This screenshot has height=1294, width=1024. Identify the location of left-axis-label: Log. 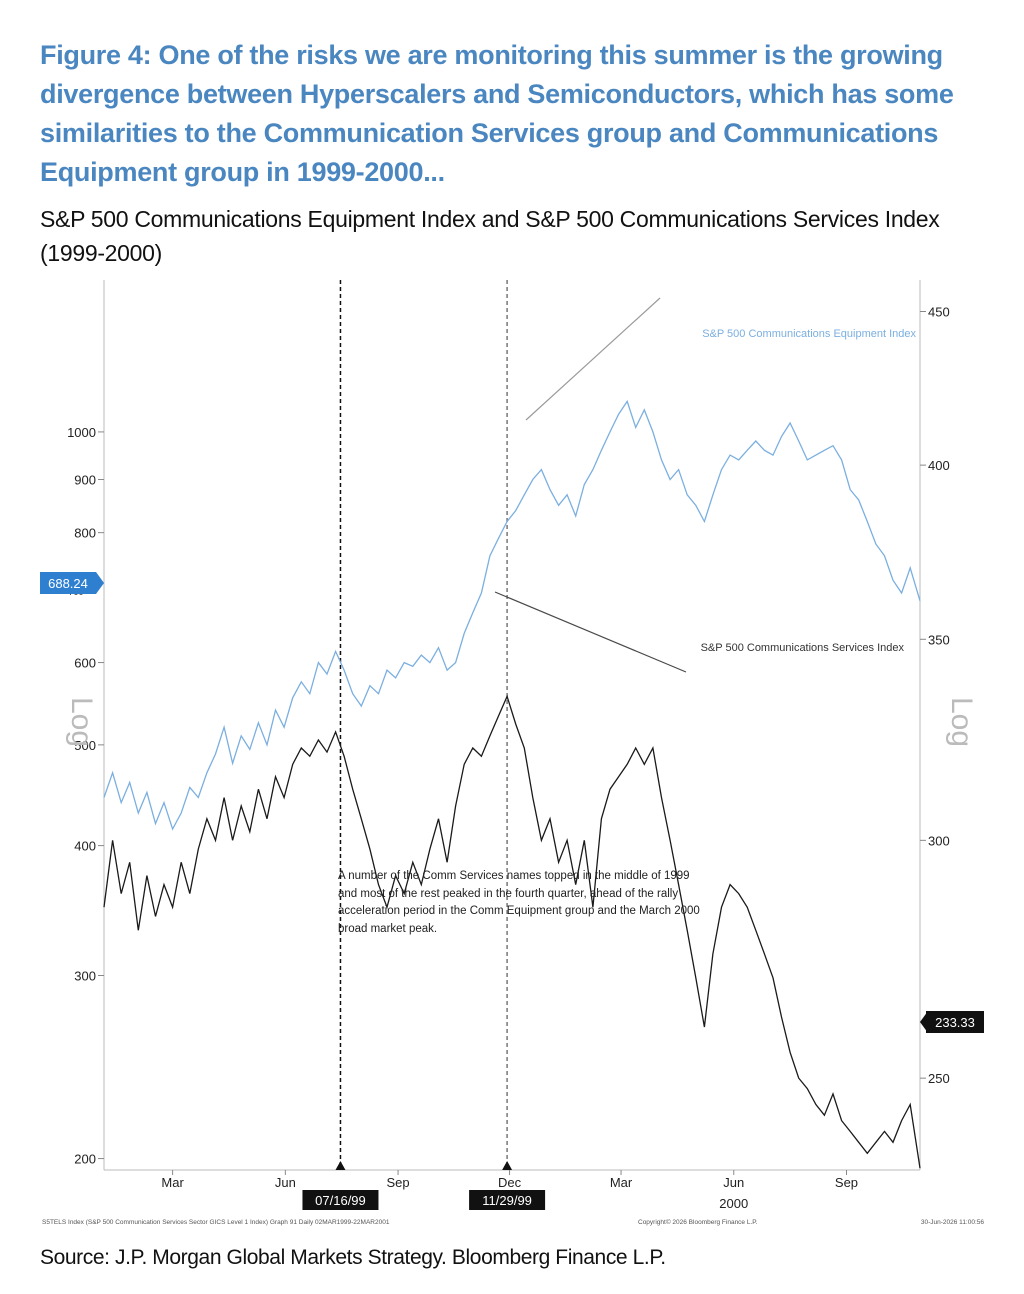
(81, 722).